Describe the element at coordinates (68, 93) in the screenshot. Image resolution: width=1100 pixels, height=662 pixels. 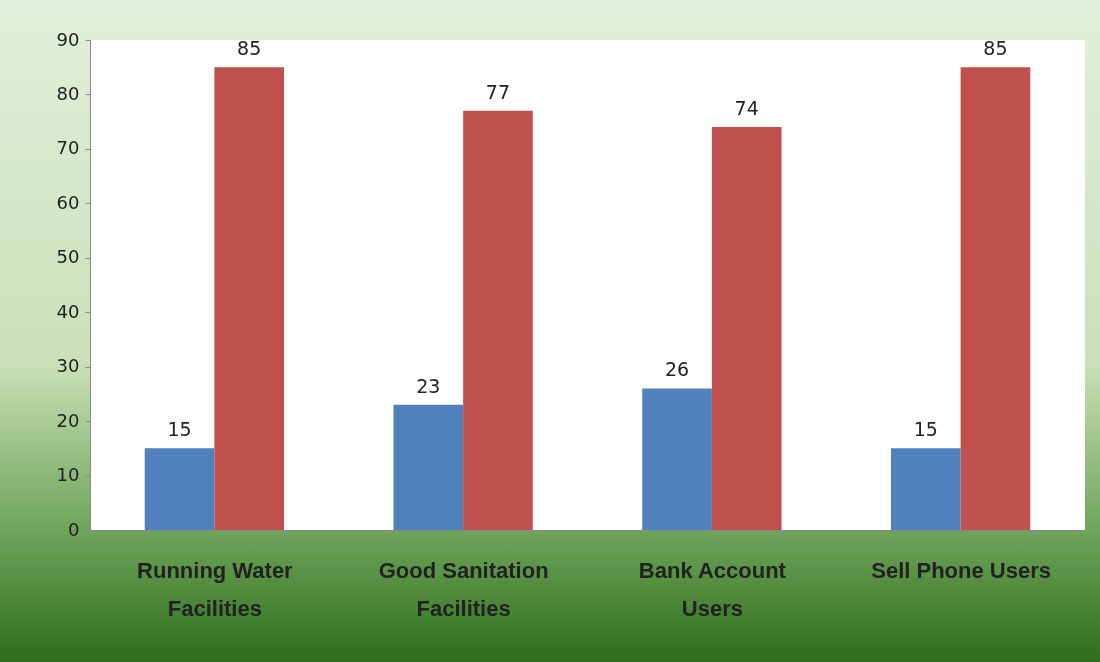
I see `y-tick-label: 80` at that location.